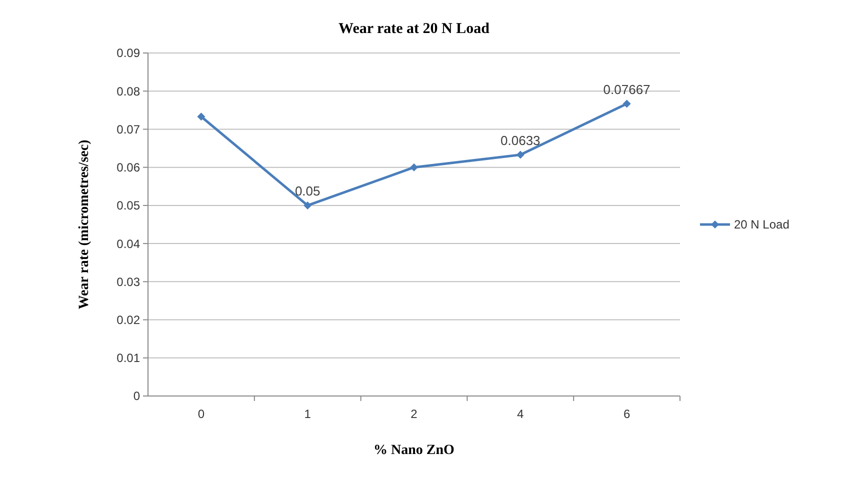 Image resolution: width=848 pixels, height=484 pixels. What do you see at coordinates (201, 414) in the screenshot?
I see `x-tick-label: 0` at bounding box center [201, 414].